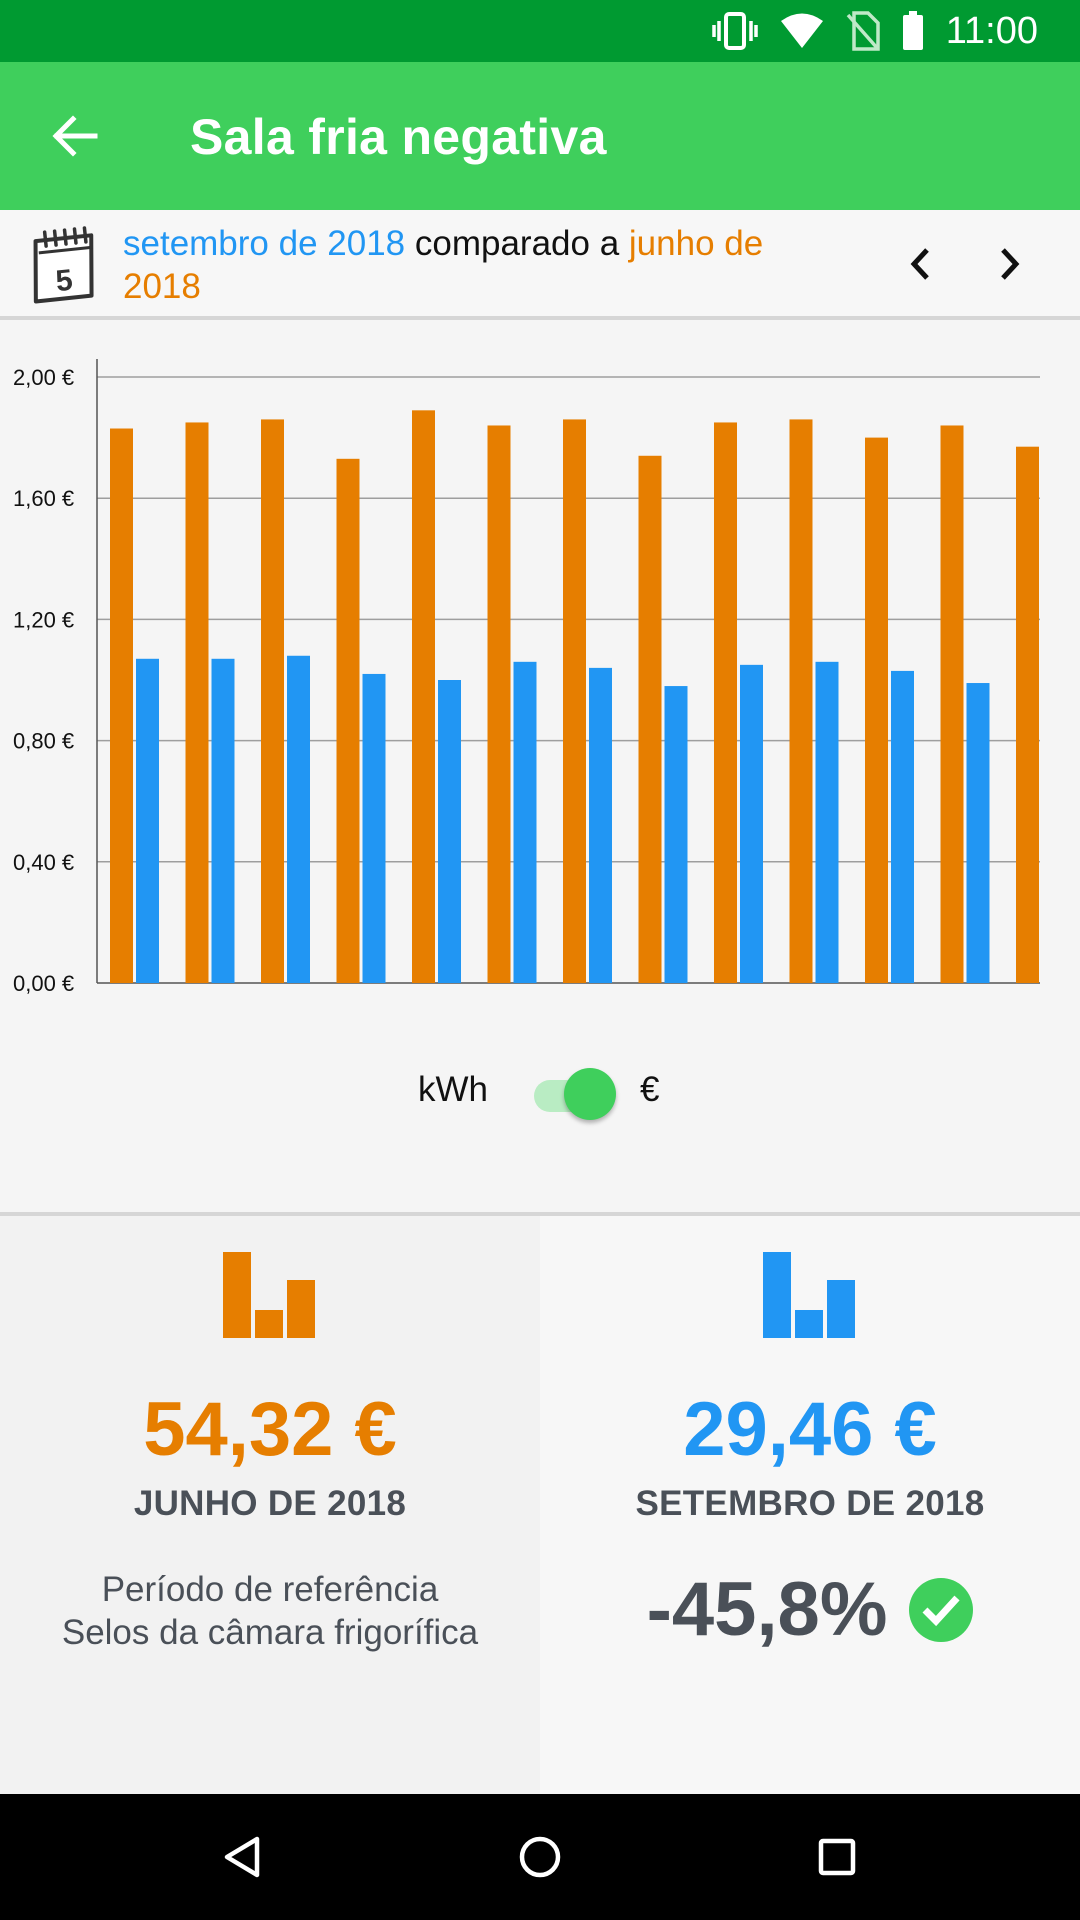 This screenshot has height=1920, width=1080. I want to click on system-recents-button, so click(837, 1857).